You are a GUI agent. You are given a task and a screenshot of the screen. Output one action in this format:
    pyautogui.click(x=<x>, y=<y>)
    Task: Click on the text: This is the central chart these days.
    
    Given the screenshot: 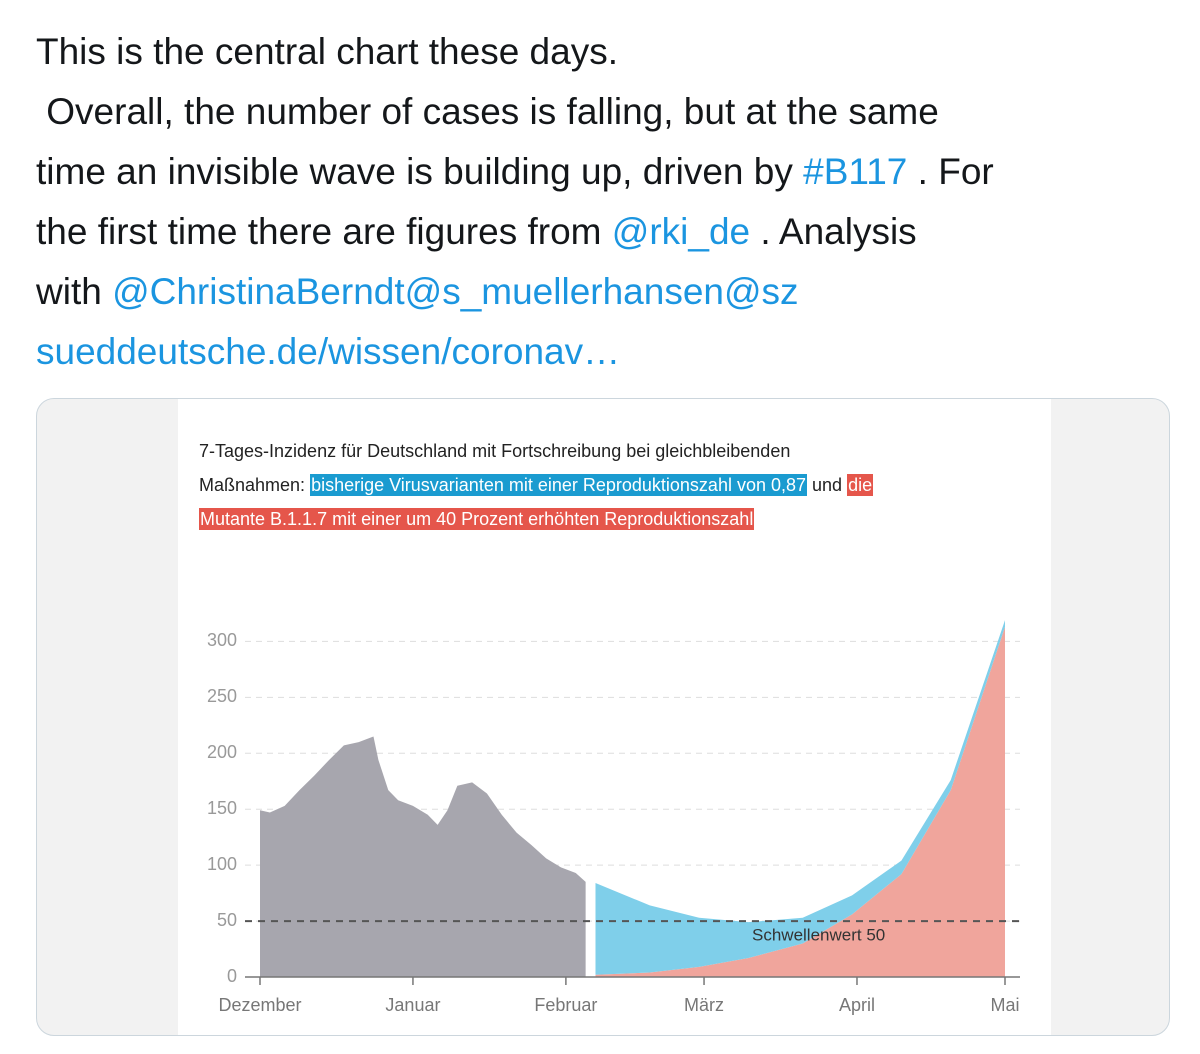 What is the action you would take?
    pyautogui.click(x=327, y=51)
    